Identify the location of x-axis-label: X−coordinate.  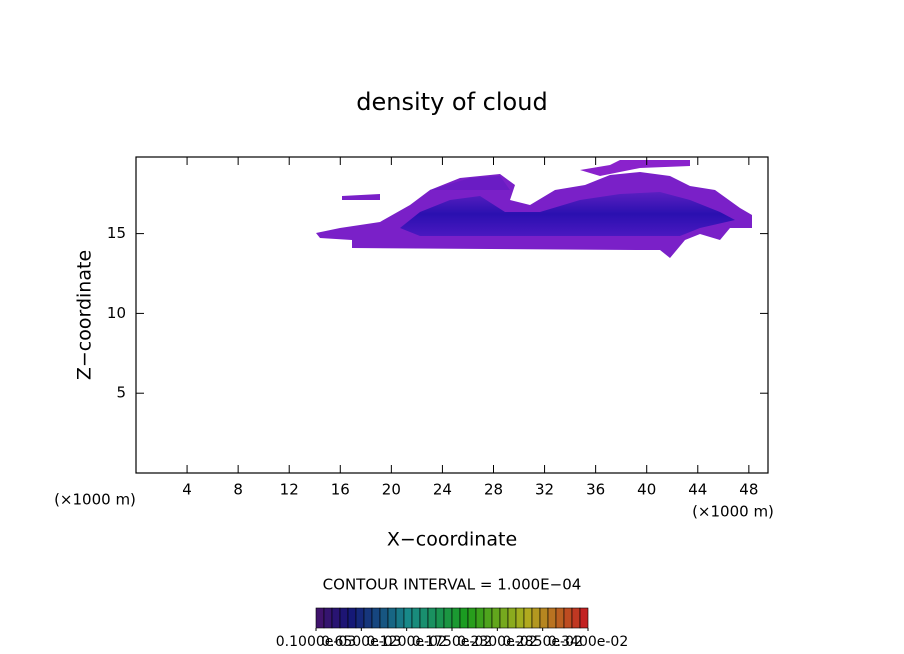
(452, 540).